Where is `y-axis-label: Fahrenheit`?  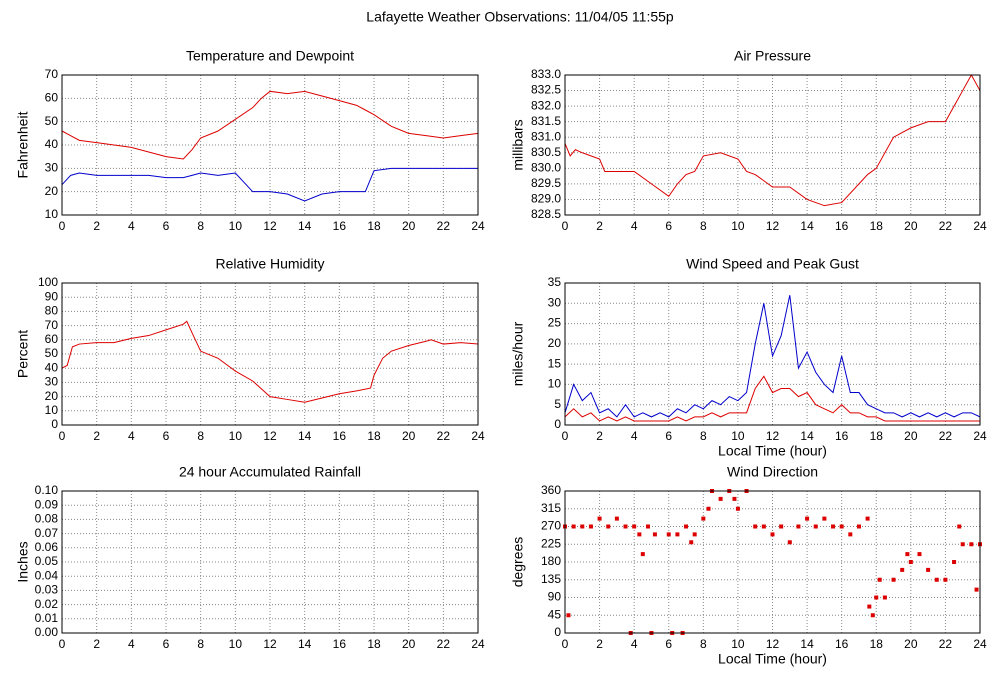
y-axis-label: Fahrenheit is located at coordinates (23, 144).